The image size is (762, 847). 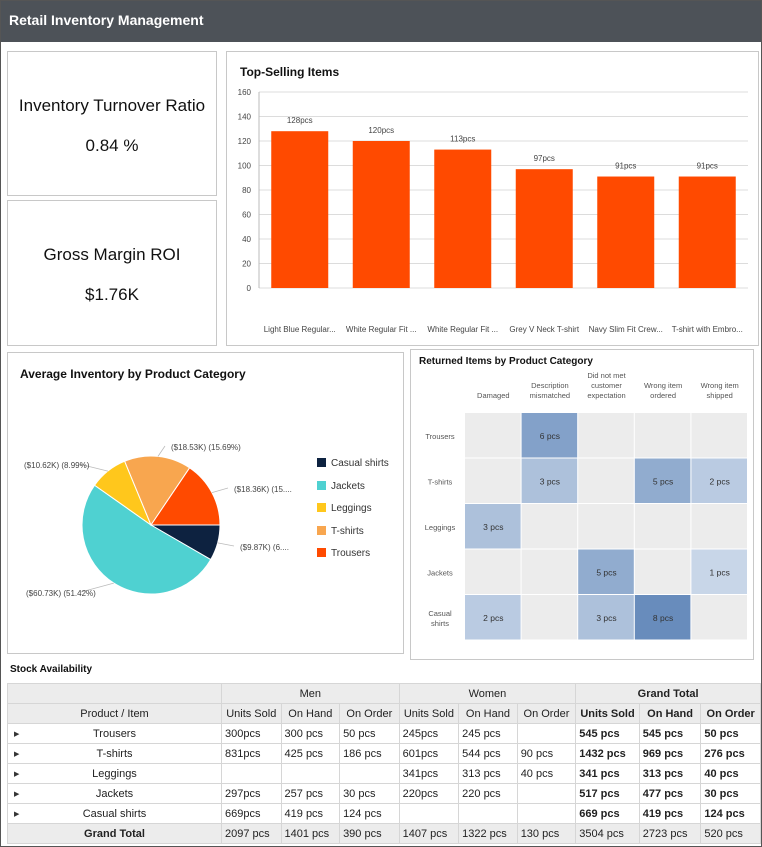 I want to click on column-header: Units Sold, so click(x=607, y=713).